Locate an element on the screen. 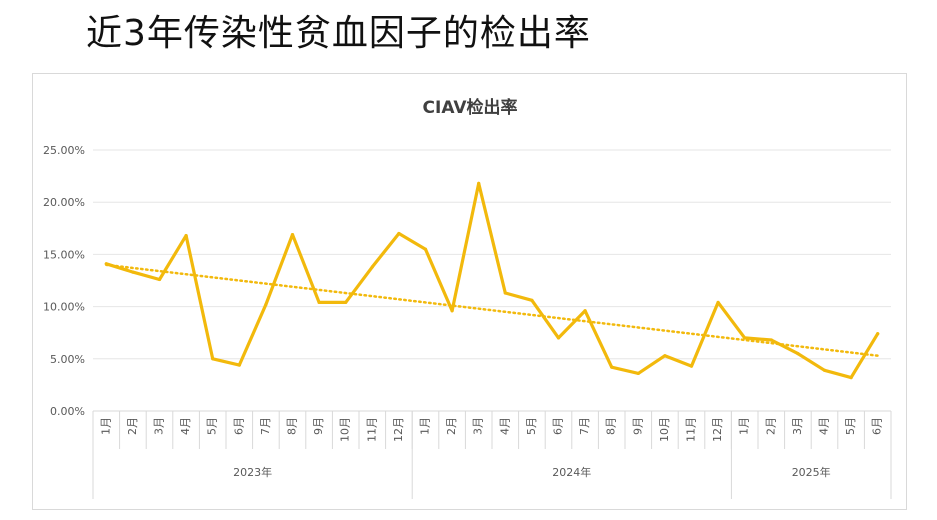 The width and height of the screenshot is (937, 520). y-tick-label: 25.00% is located at coordinates (64, 150).